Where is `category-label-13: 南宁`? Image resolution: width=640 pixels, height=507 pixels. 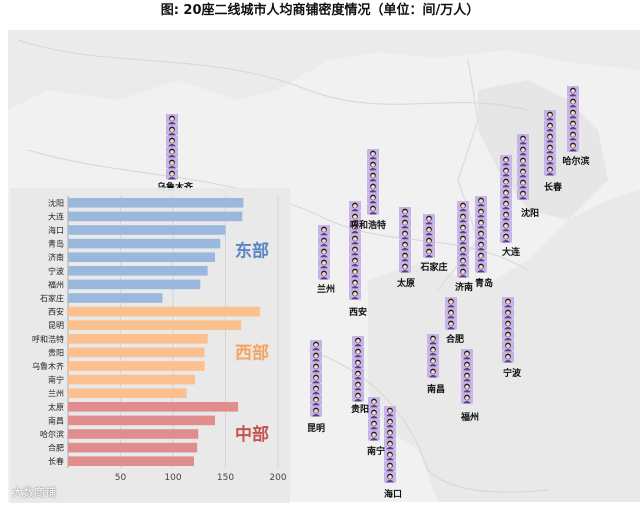 category-label-13: 南宁 is located at coordinates (56, 380).